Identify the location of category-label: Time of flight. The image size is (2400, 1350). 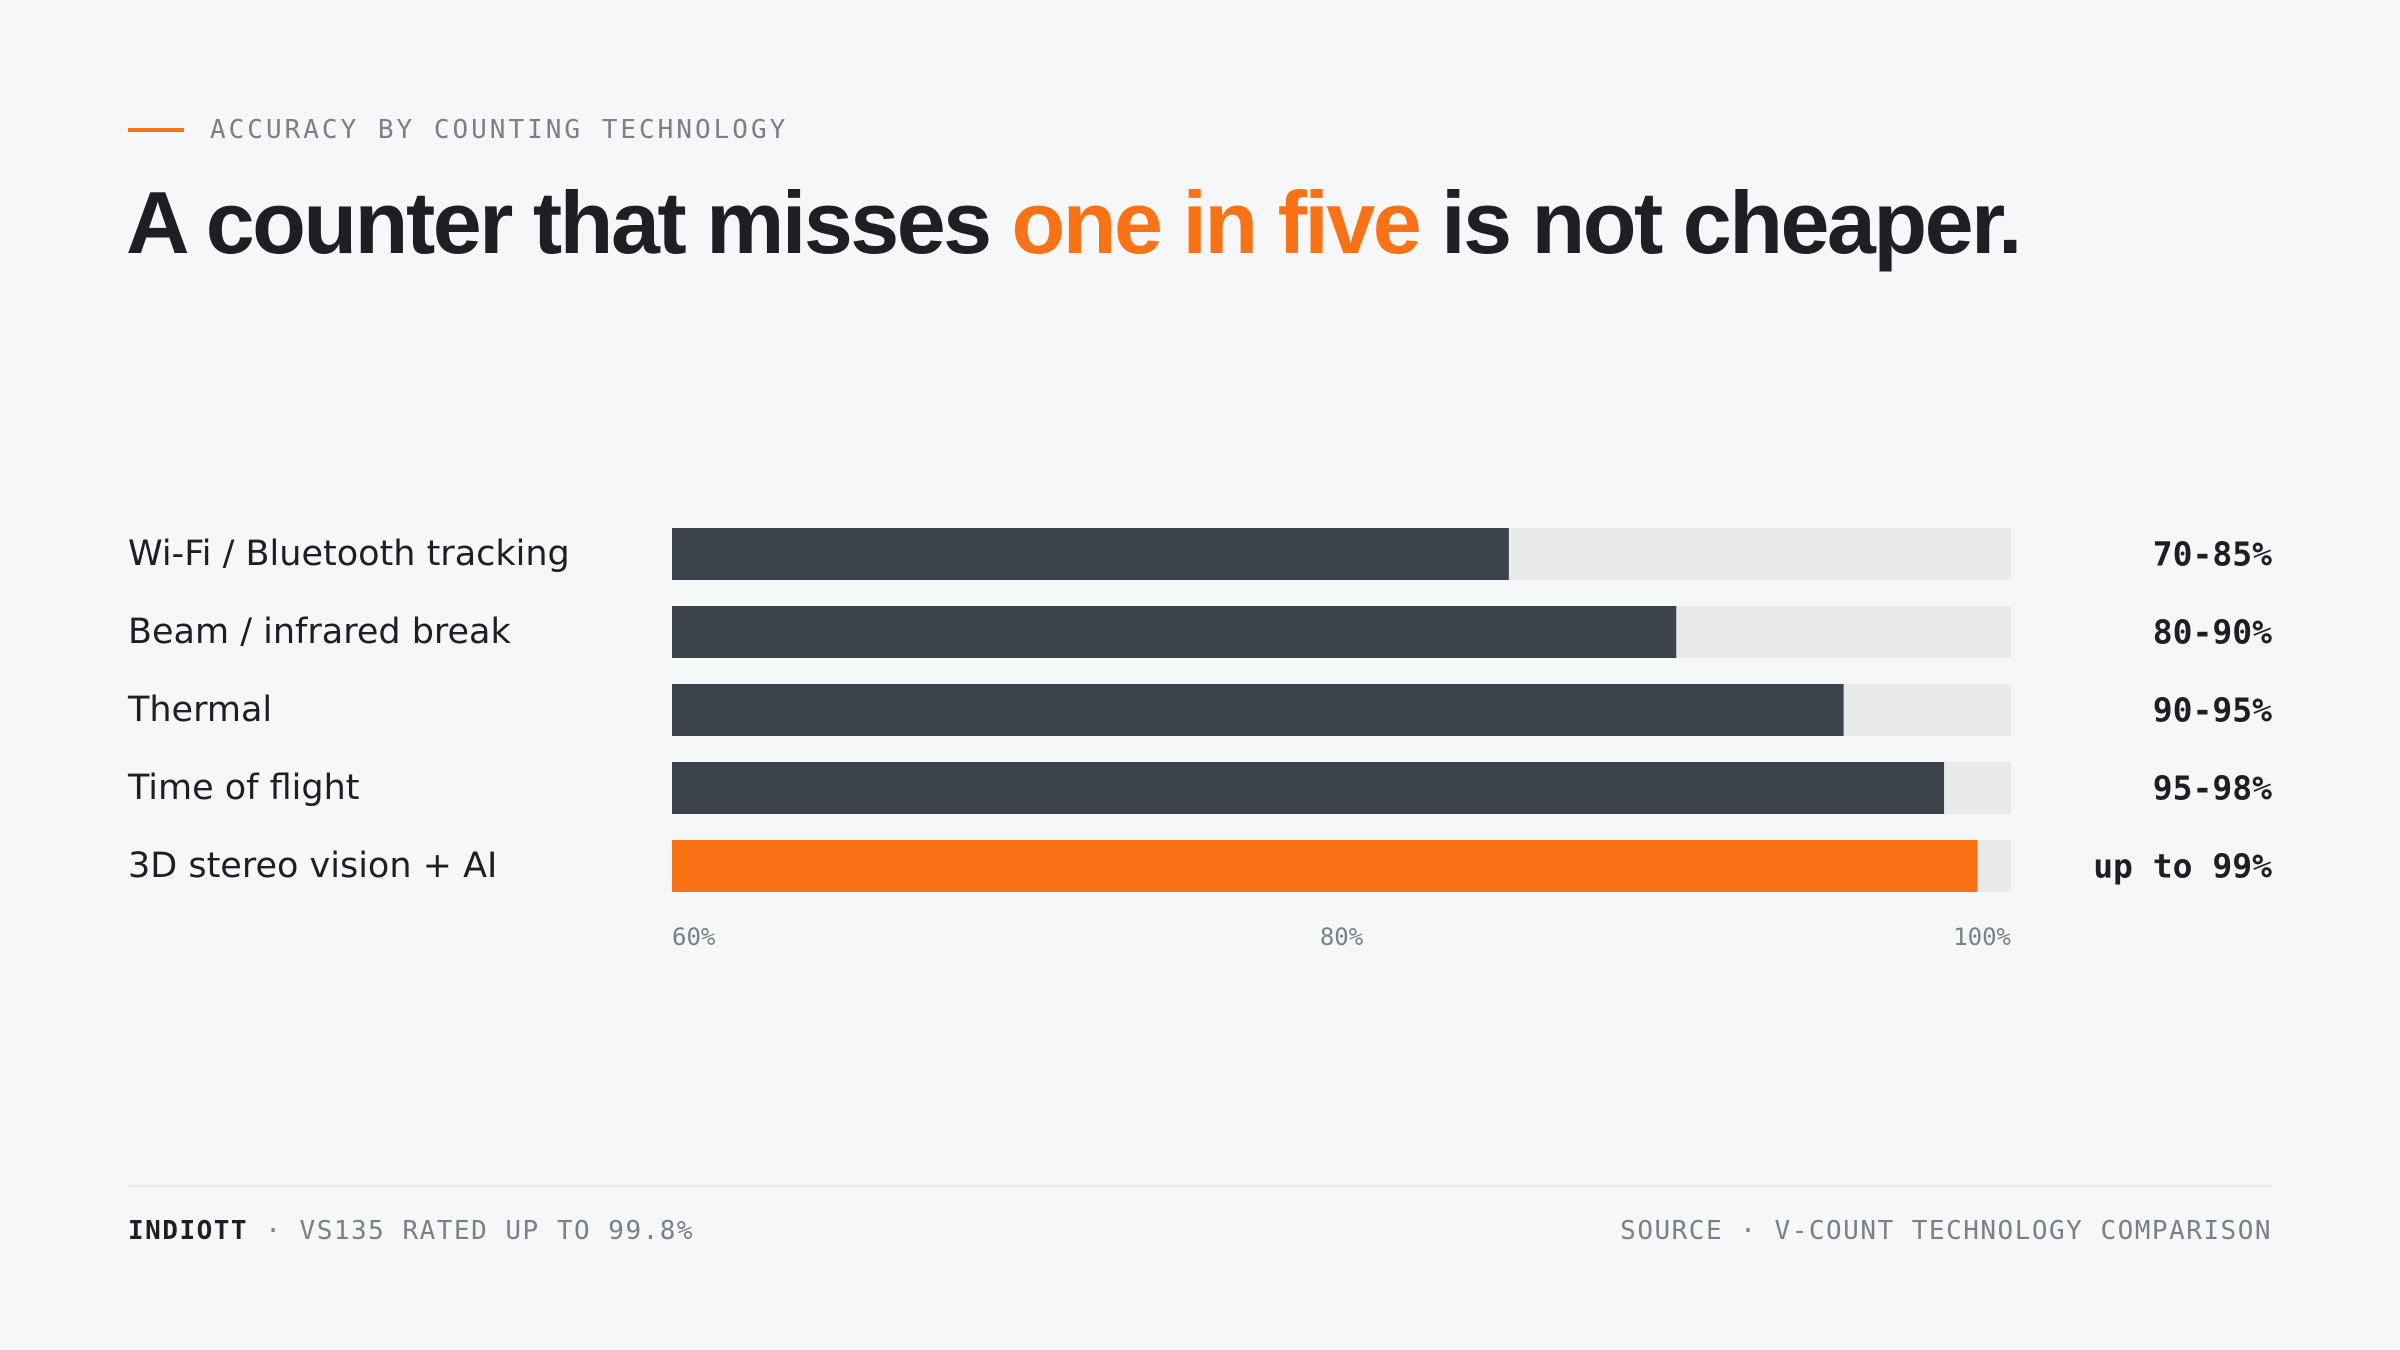
(243, 788).